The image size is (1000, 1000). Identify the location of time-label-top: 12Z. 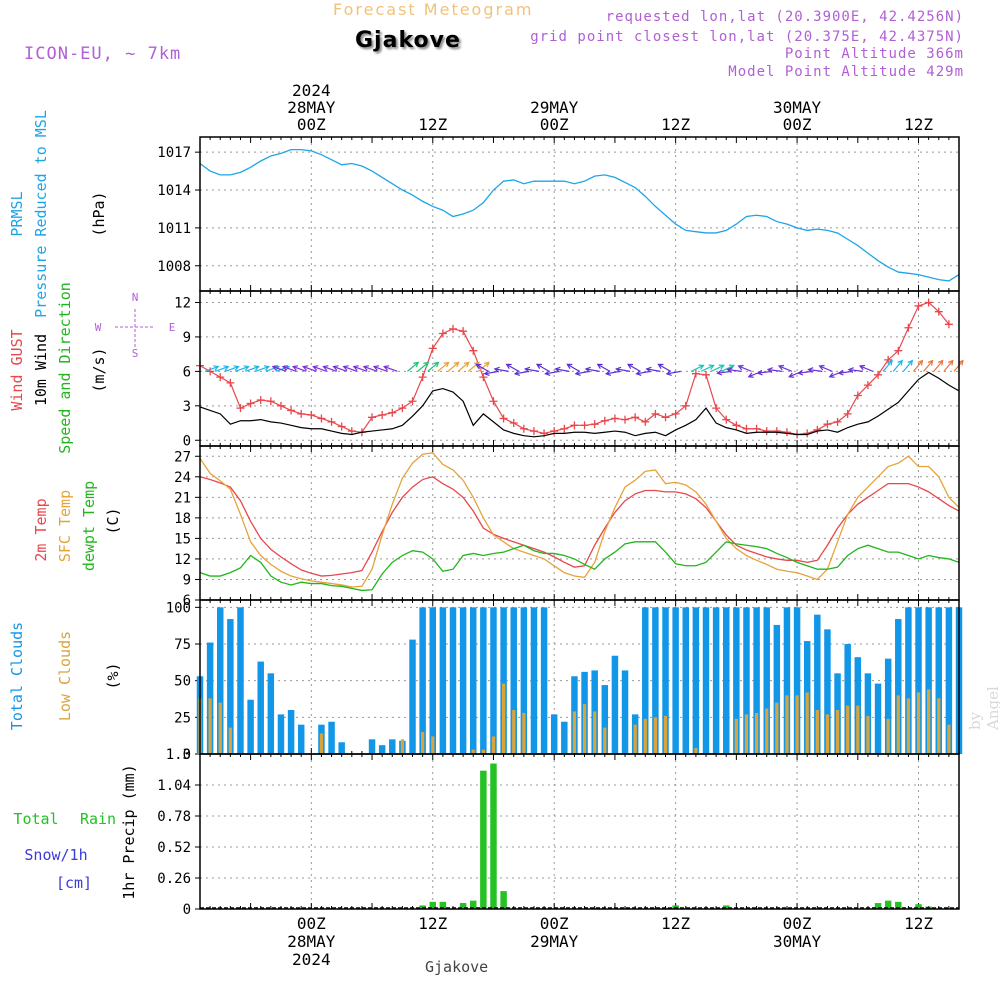
(918, 124).